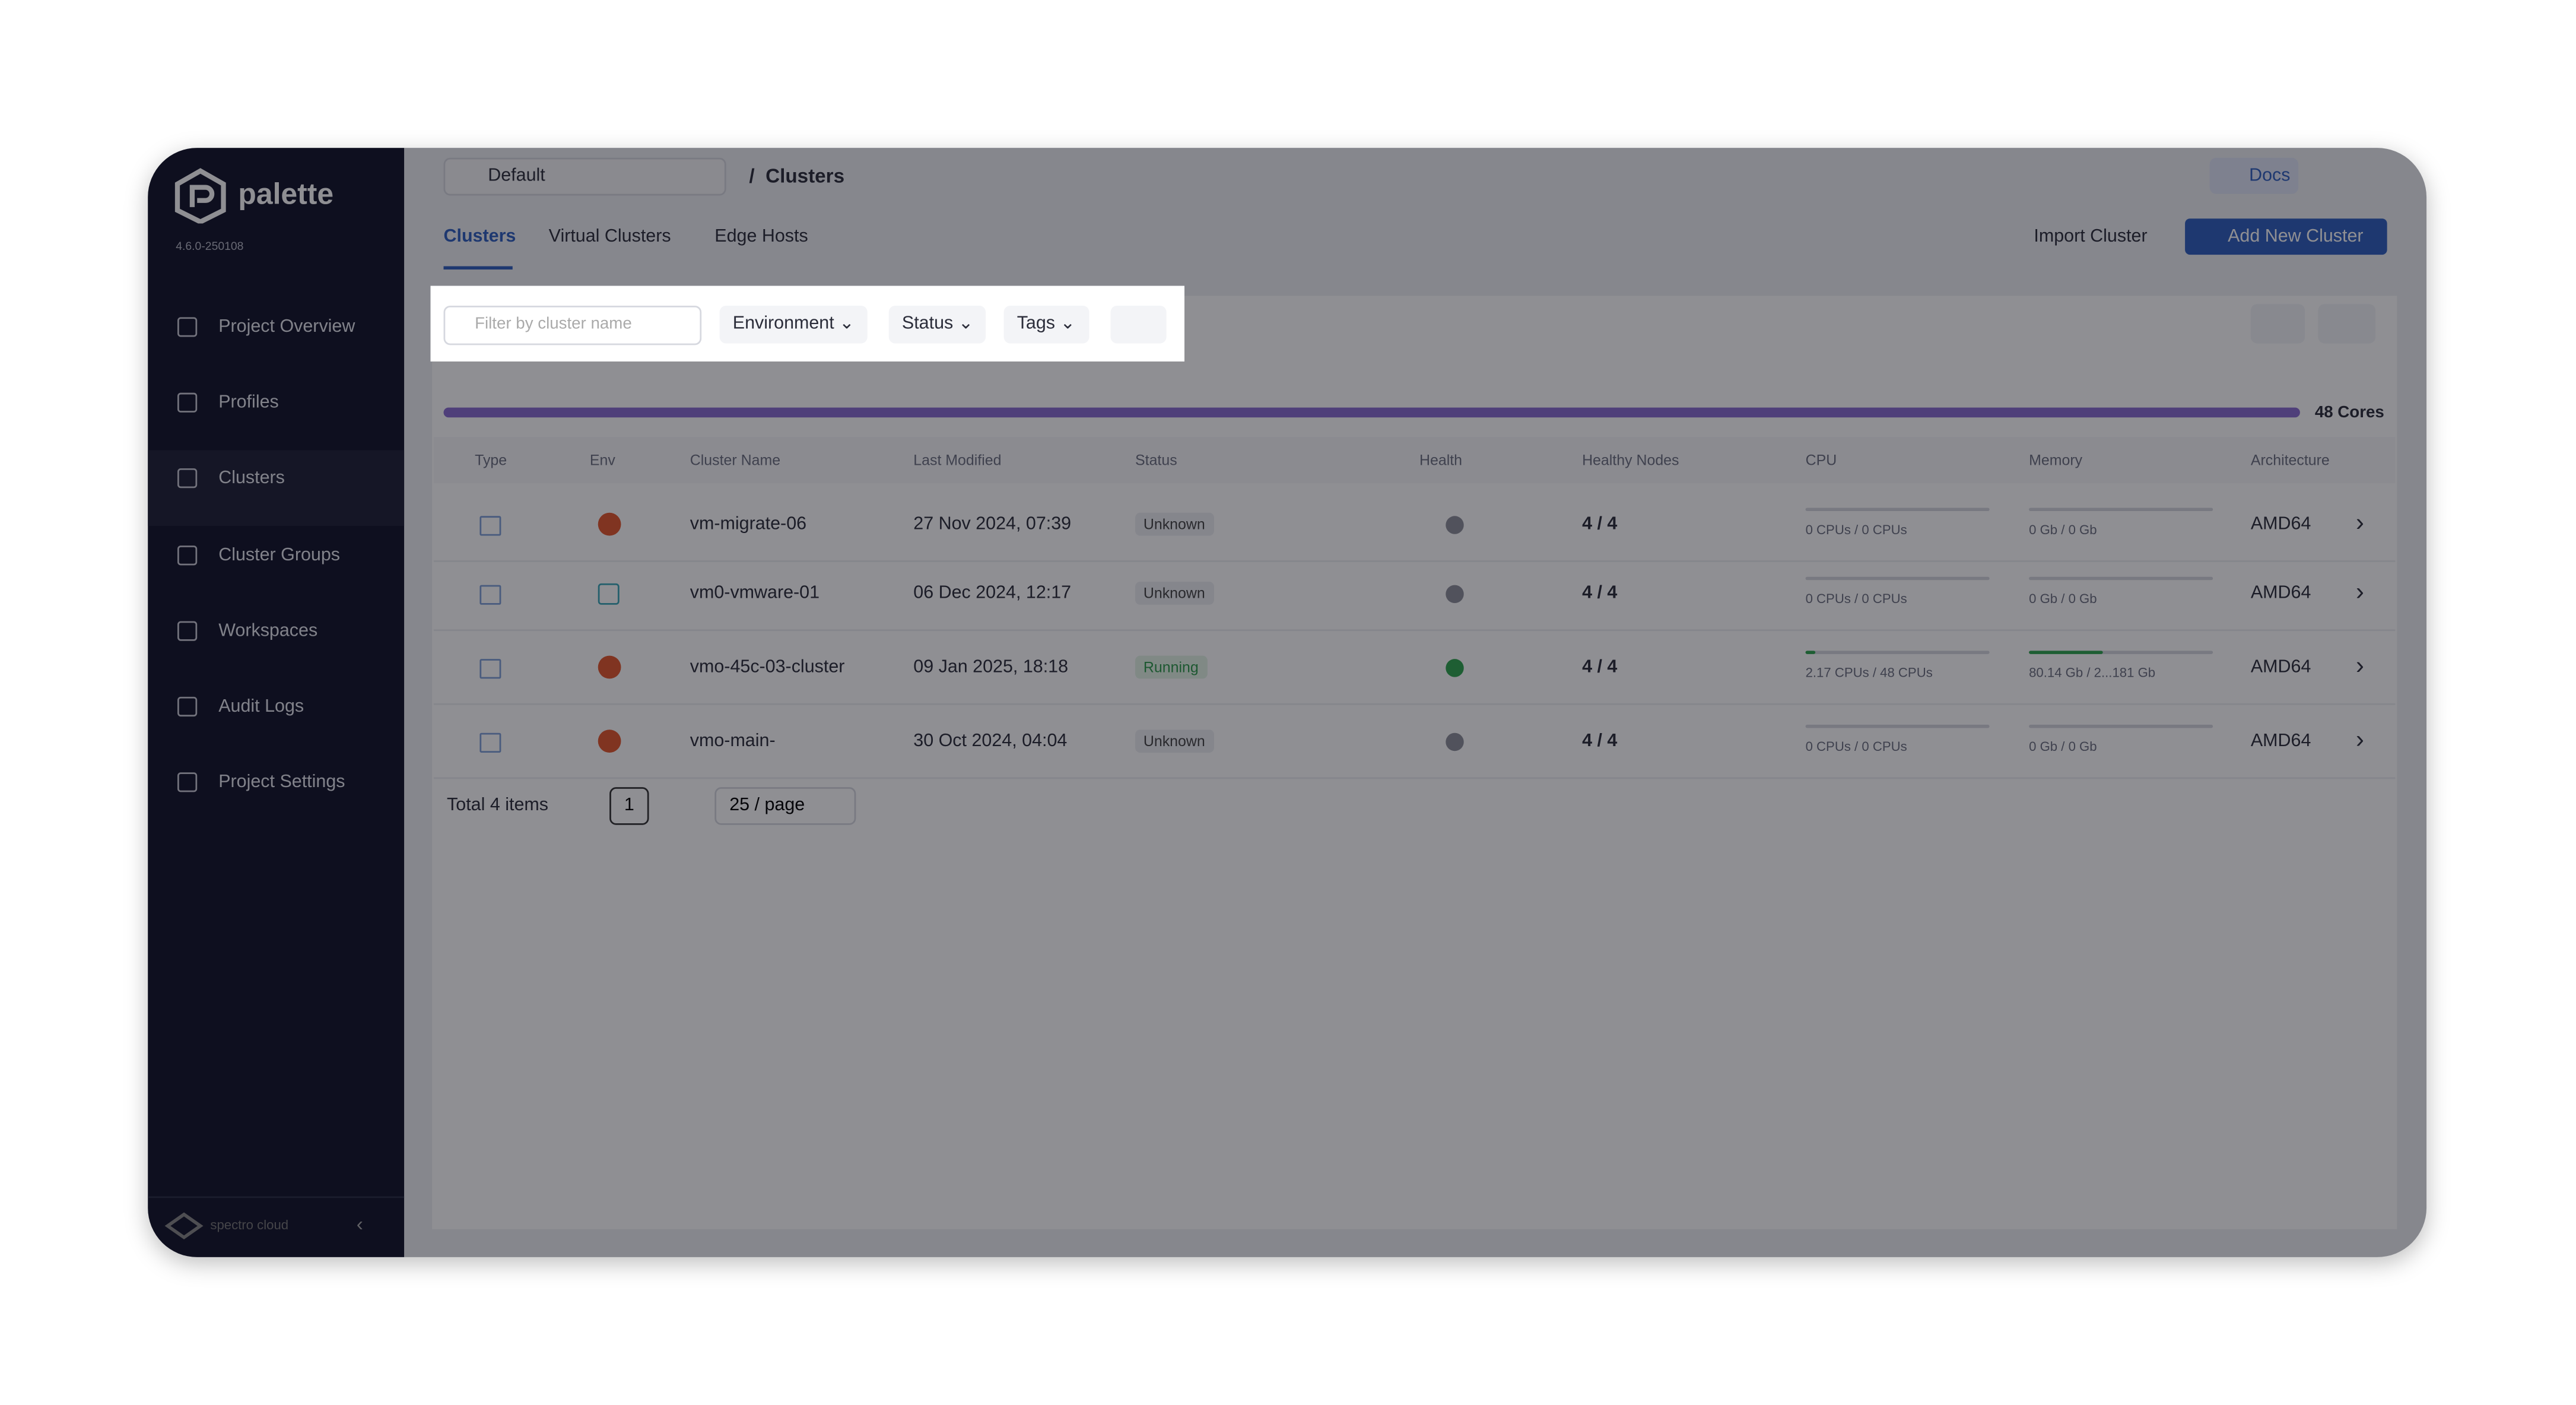 Image resolution: width=2576 pixels, height=1405 pixels. Describe the element at coordinates (2347, 324) in the screenshot. I see `export-button` at that location.